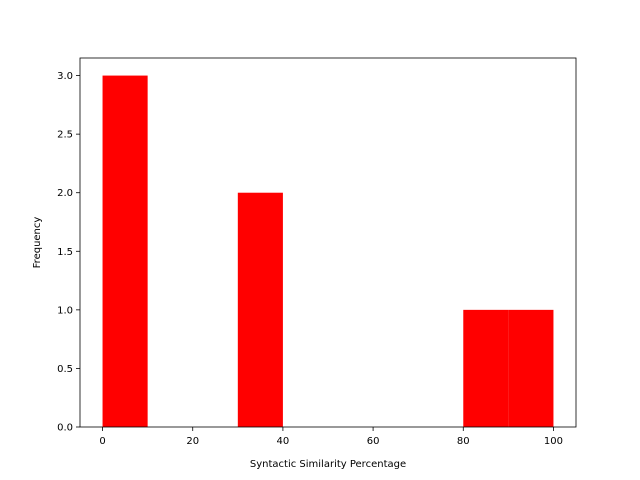 The height and width of the screenshot is (480, 640). I want to click on x-tick-label-4: 80, so click(463, 441).